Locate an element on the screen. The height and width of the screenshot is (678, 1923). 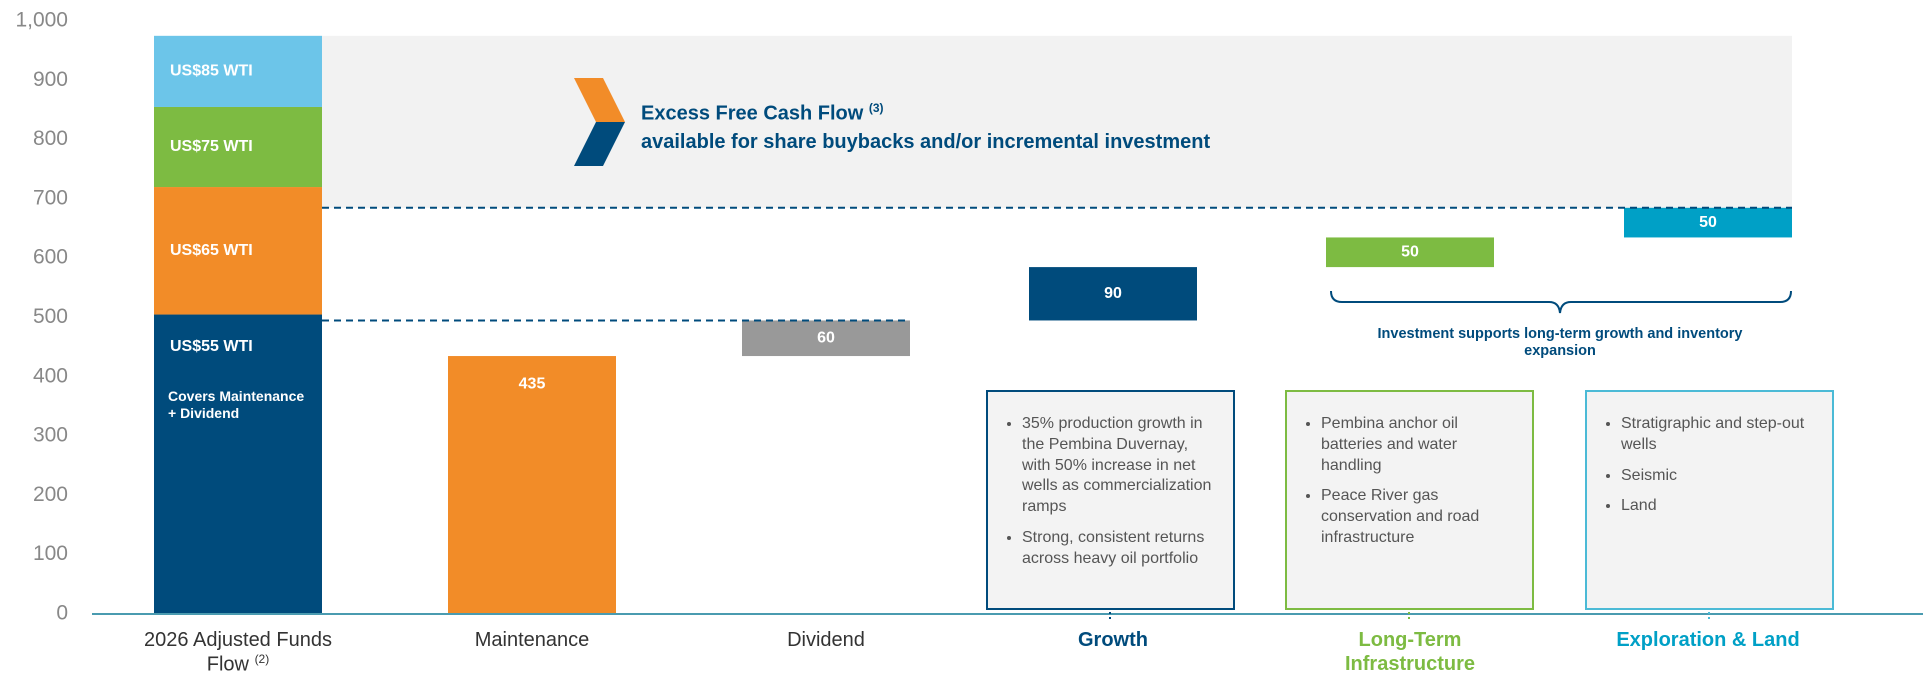
x-tick-label: Exploration & Land is located at coordinates (1708, 640).